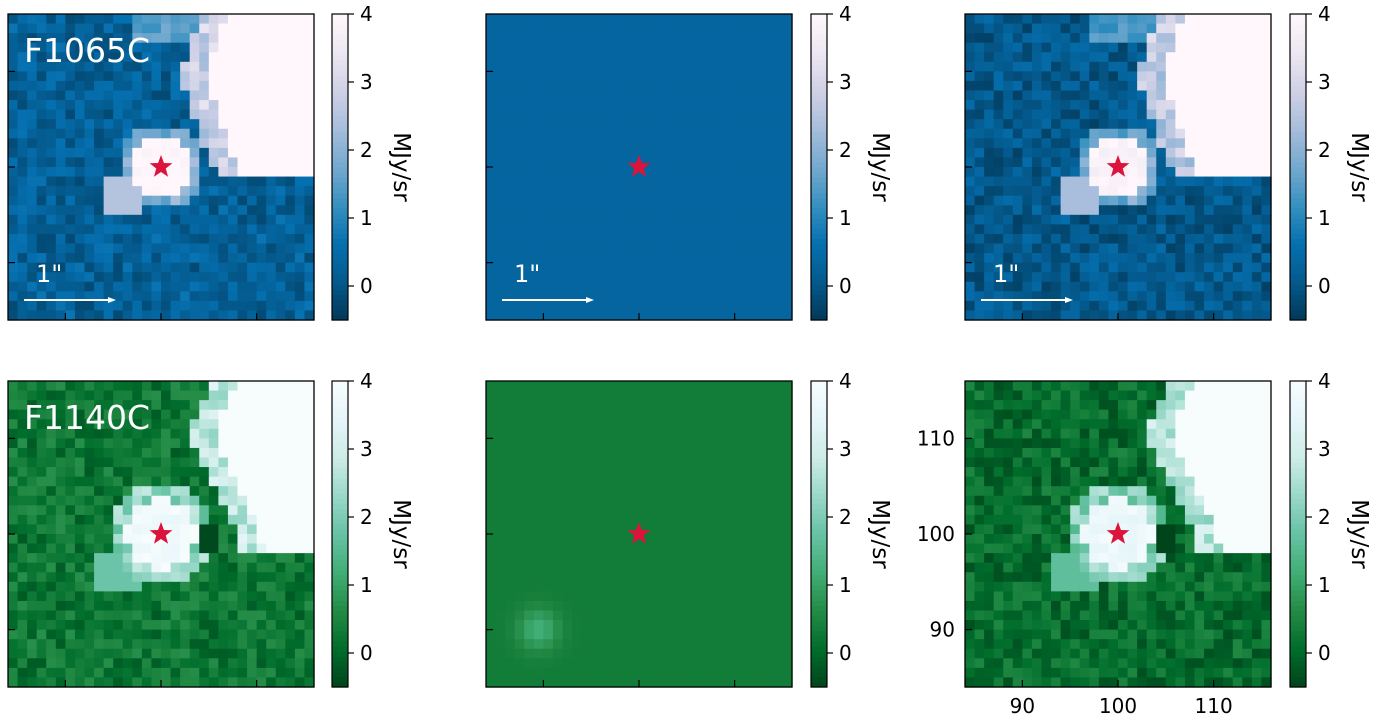 The image size is (1392, 722). I want to click on x-tick-label: 110, so click(1214, 706).